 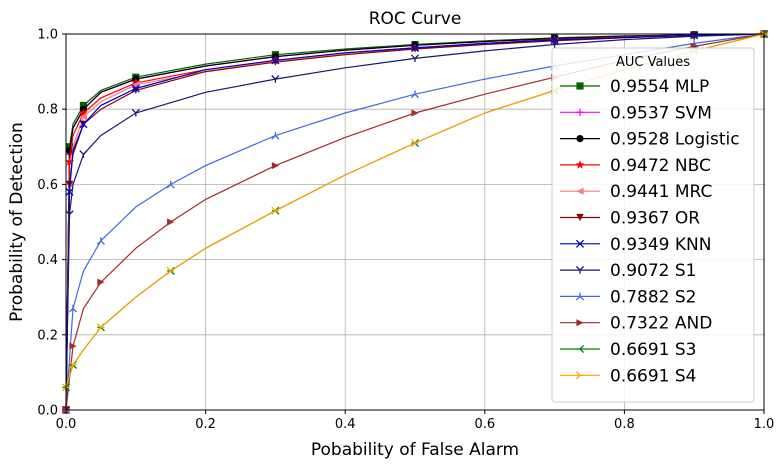 What do you see at coordinates (661, 113) in the screenshot?
I see `legend-label: 0.9537 SVM` at bounding box center [661, 113].